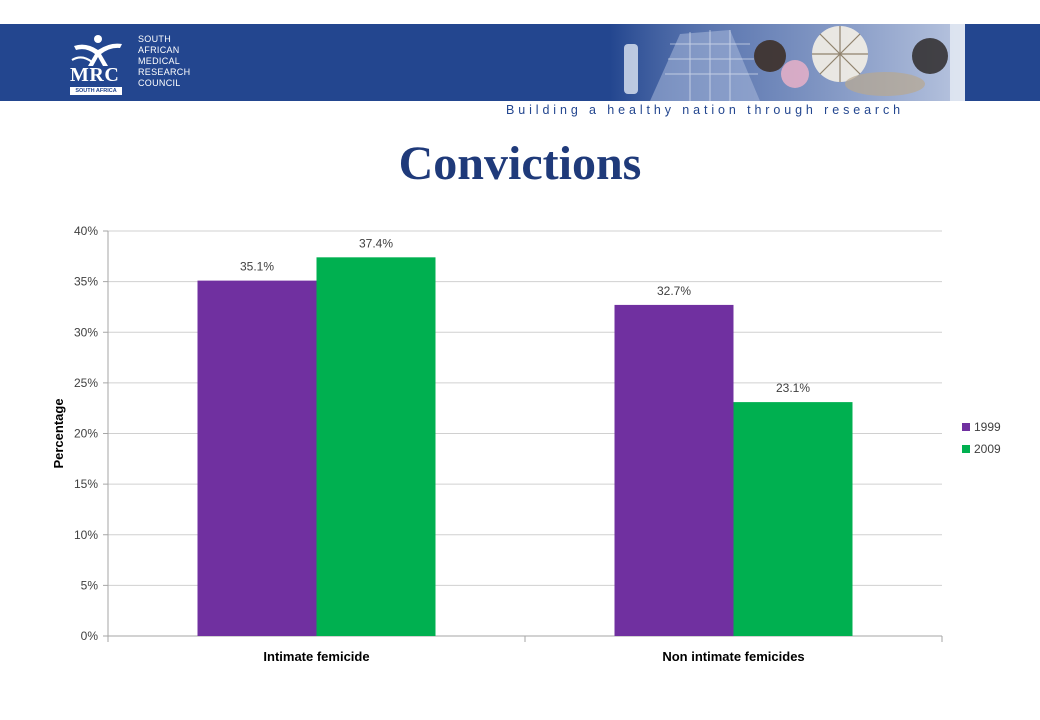 The image size is (1040, 720). I want to click on mrc-logo-figure-icon, so click(96, 50).